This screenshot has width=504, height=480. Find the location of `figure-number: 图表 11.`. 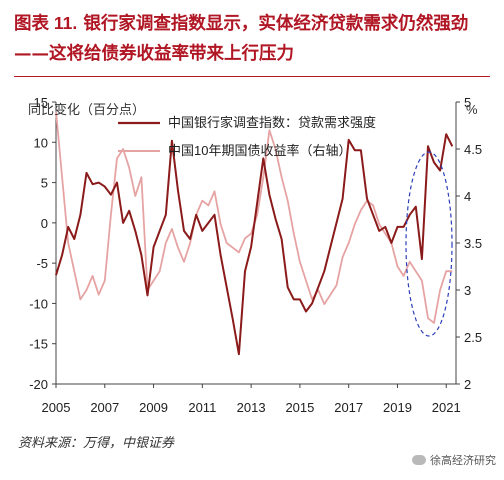

figure-number: 图表 11. is located at coordinates (46, 23).